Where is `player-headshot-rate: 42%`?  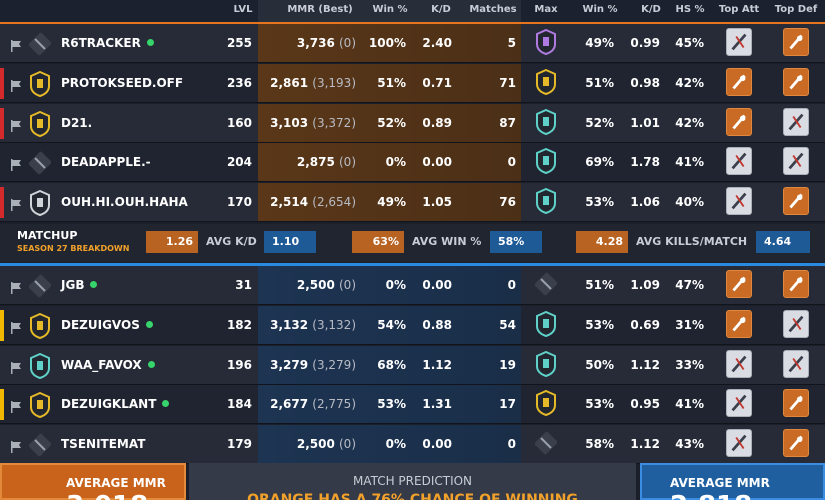
player-headshot-rate: 42% is located at coordinates (689, 82).